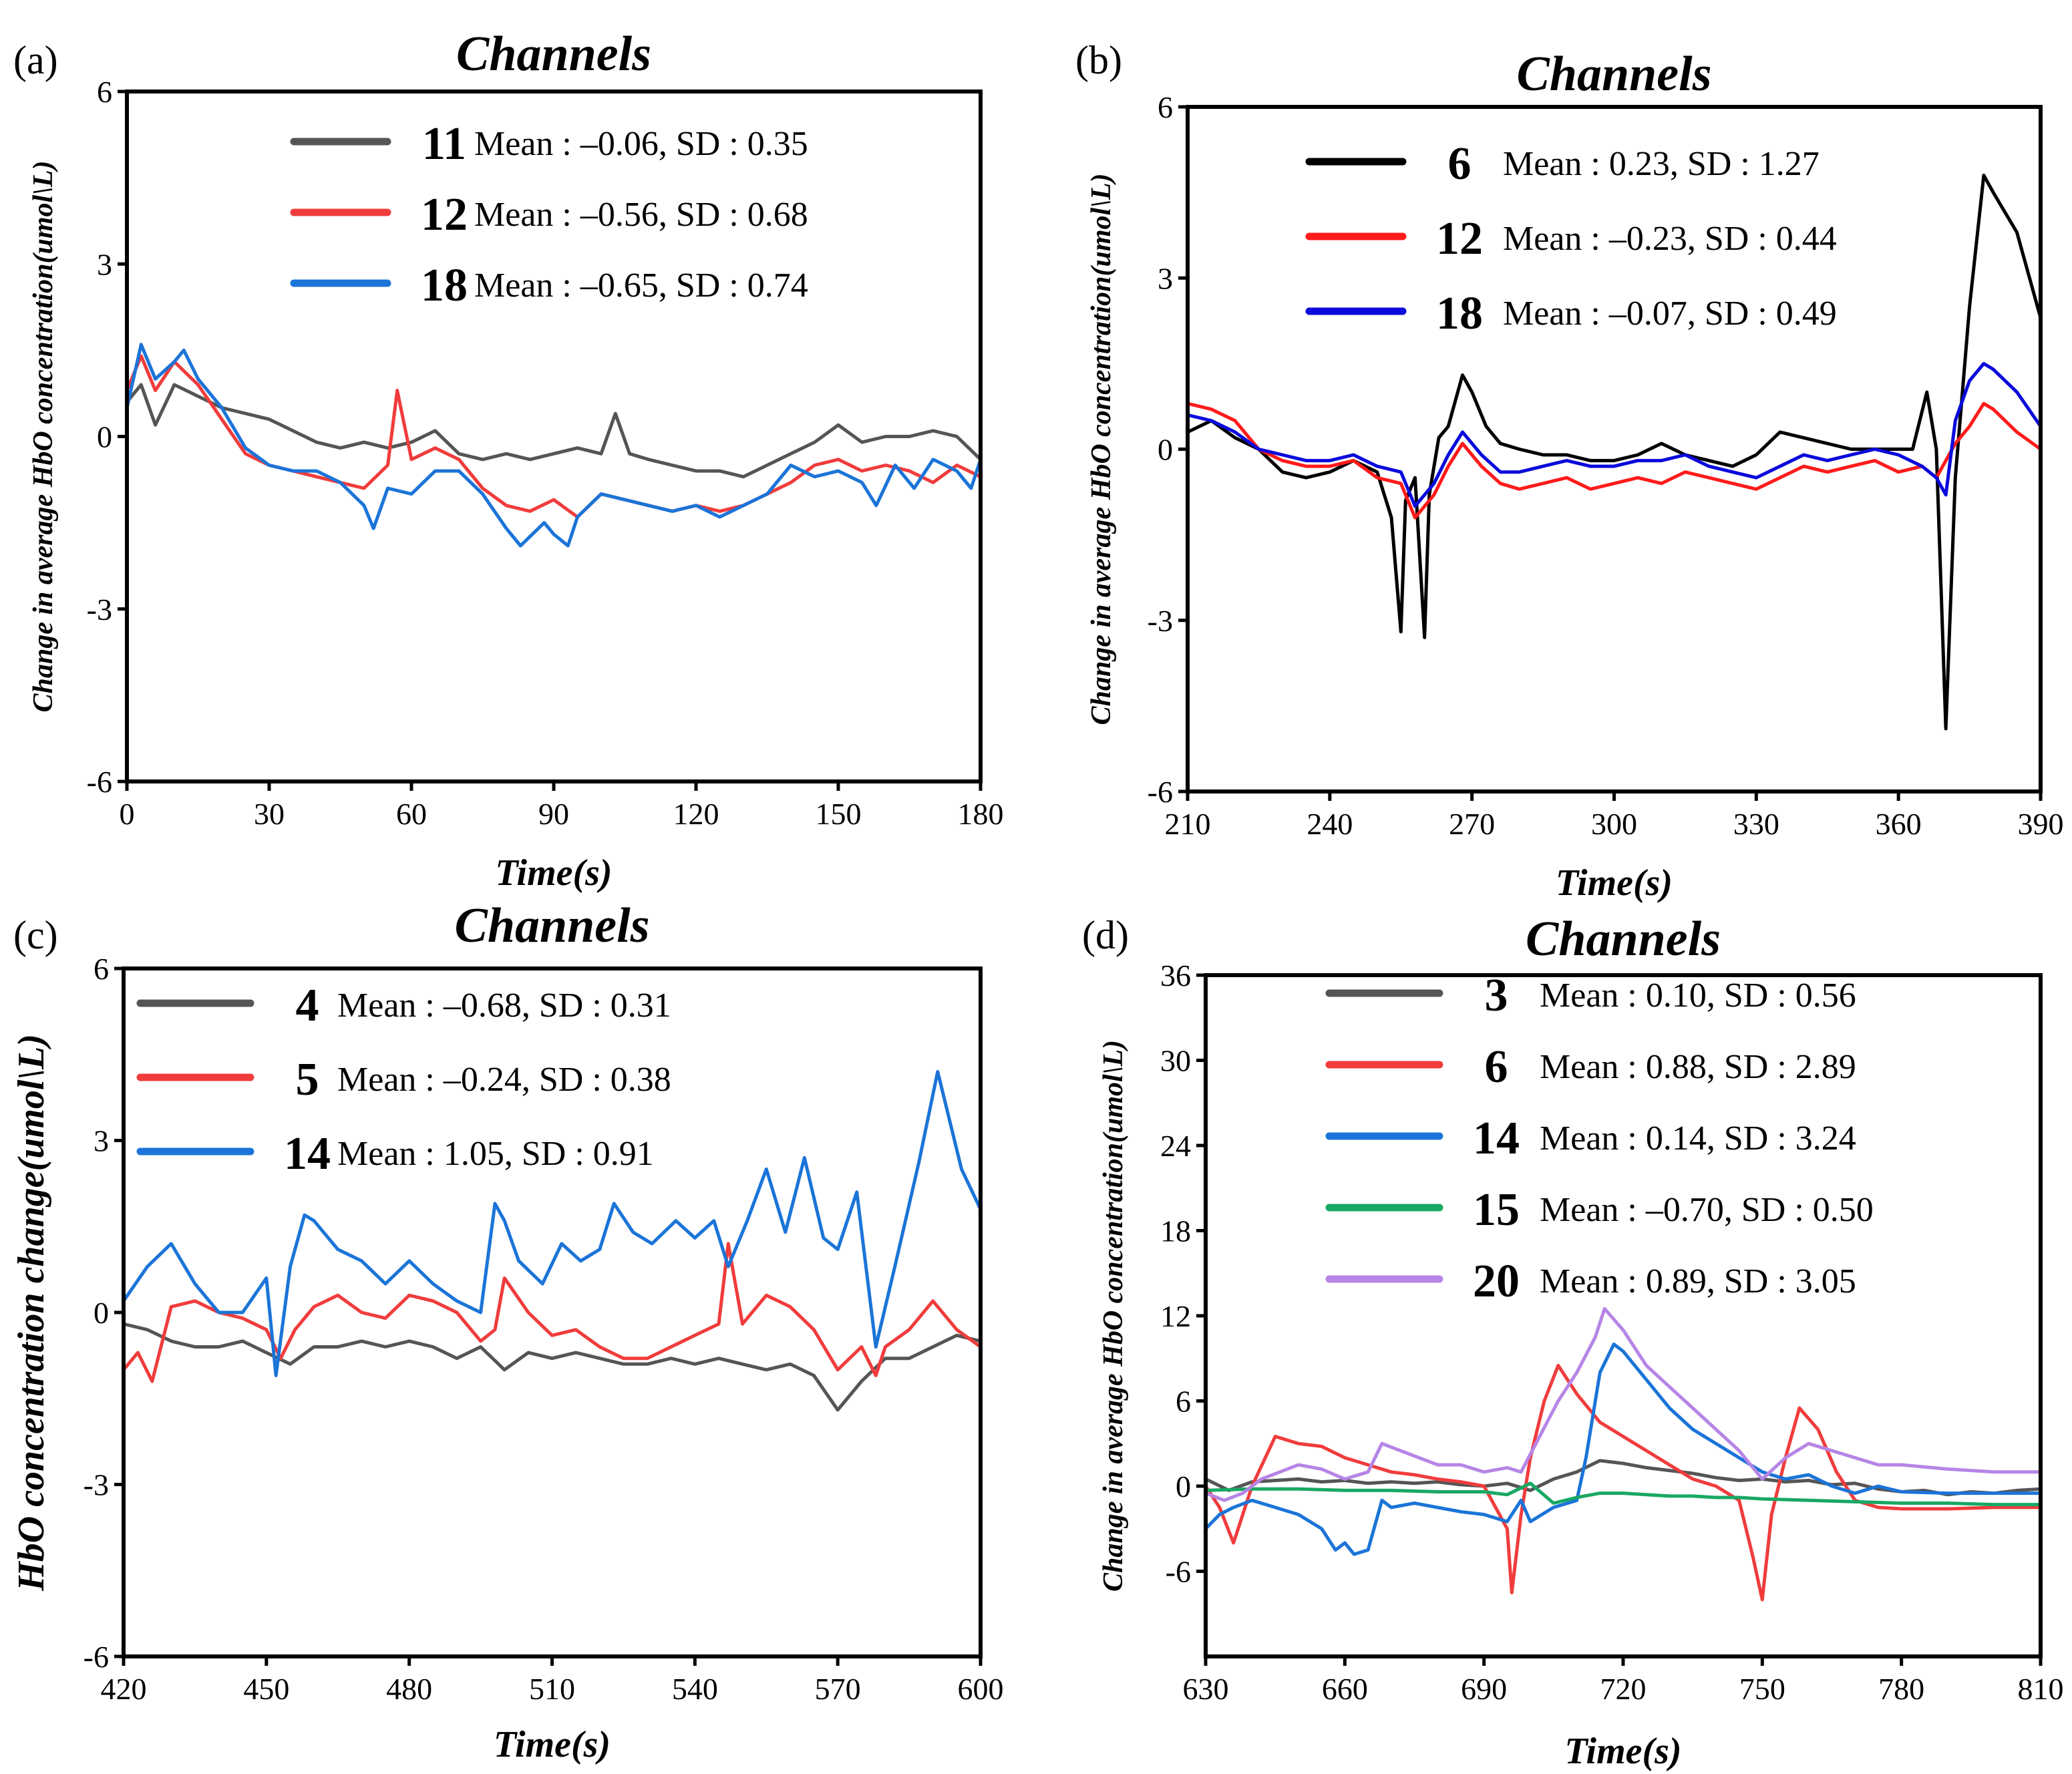 Image resolution: width=2072 pixels, height=1774 pixels. Describe the element at coordinates (124, 1689) in the screenshot. I see `x-tick-label: 420` at that location.